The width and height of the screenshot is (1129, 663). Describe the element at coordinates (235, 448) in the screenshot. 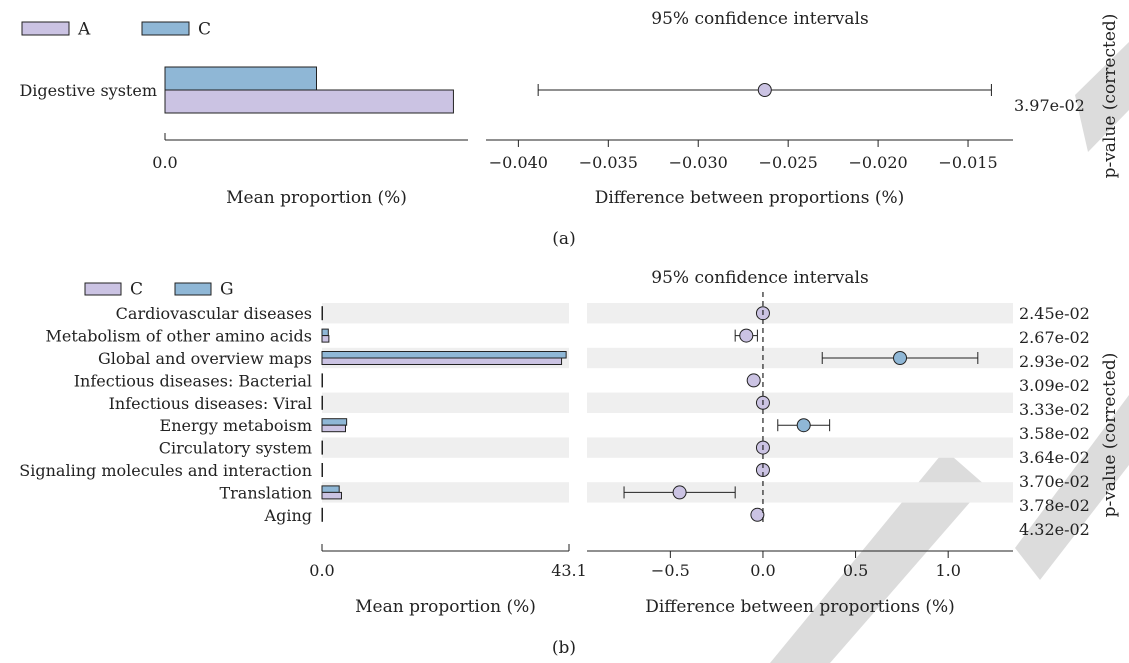

I see `row-label: Circulatory system` at that location.